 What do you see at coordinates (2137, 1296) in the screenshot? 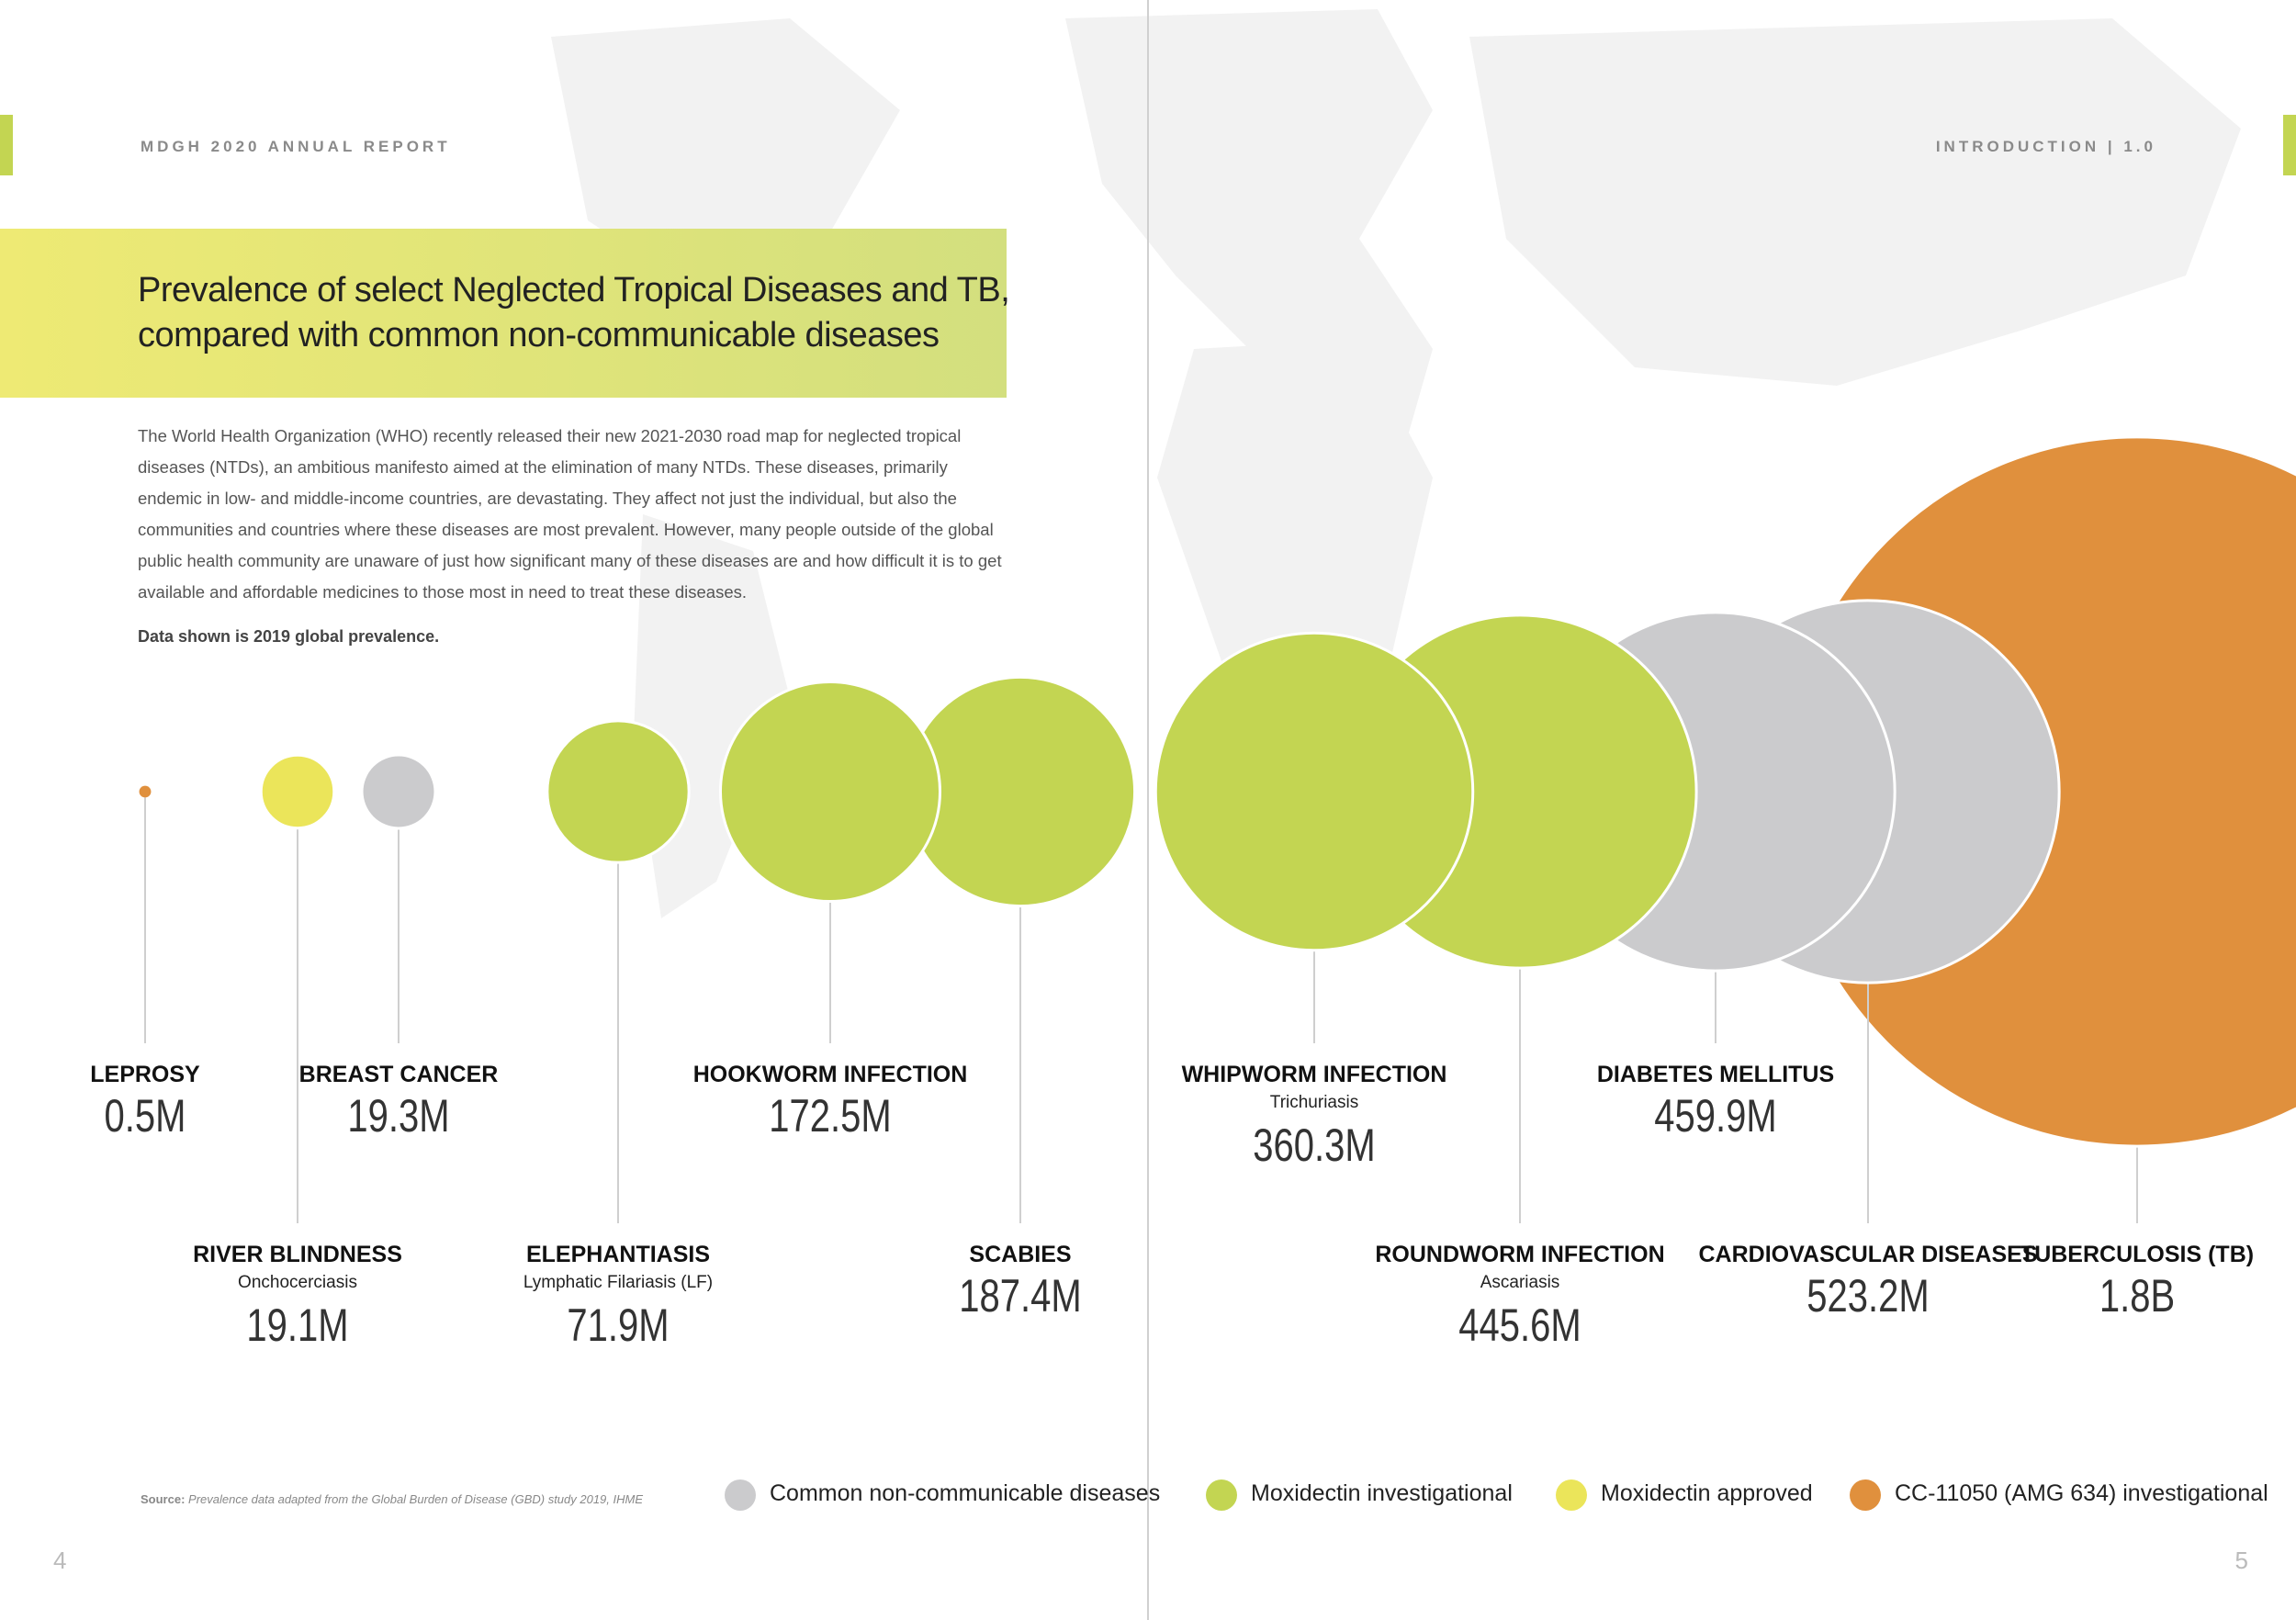
I see `disease-value: 1.8B` at bounding box center [2137, 1296].